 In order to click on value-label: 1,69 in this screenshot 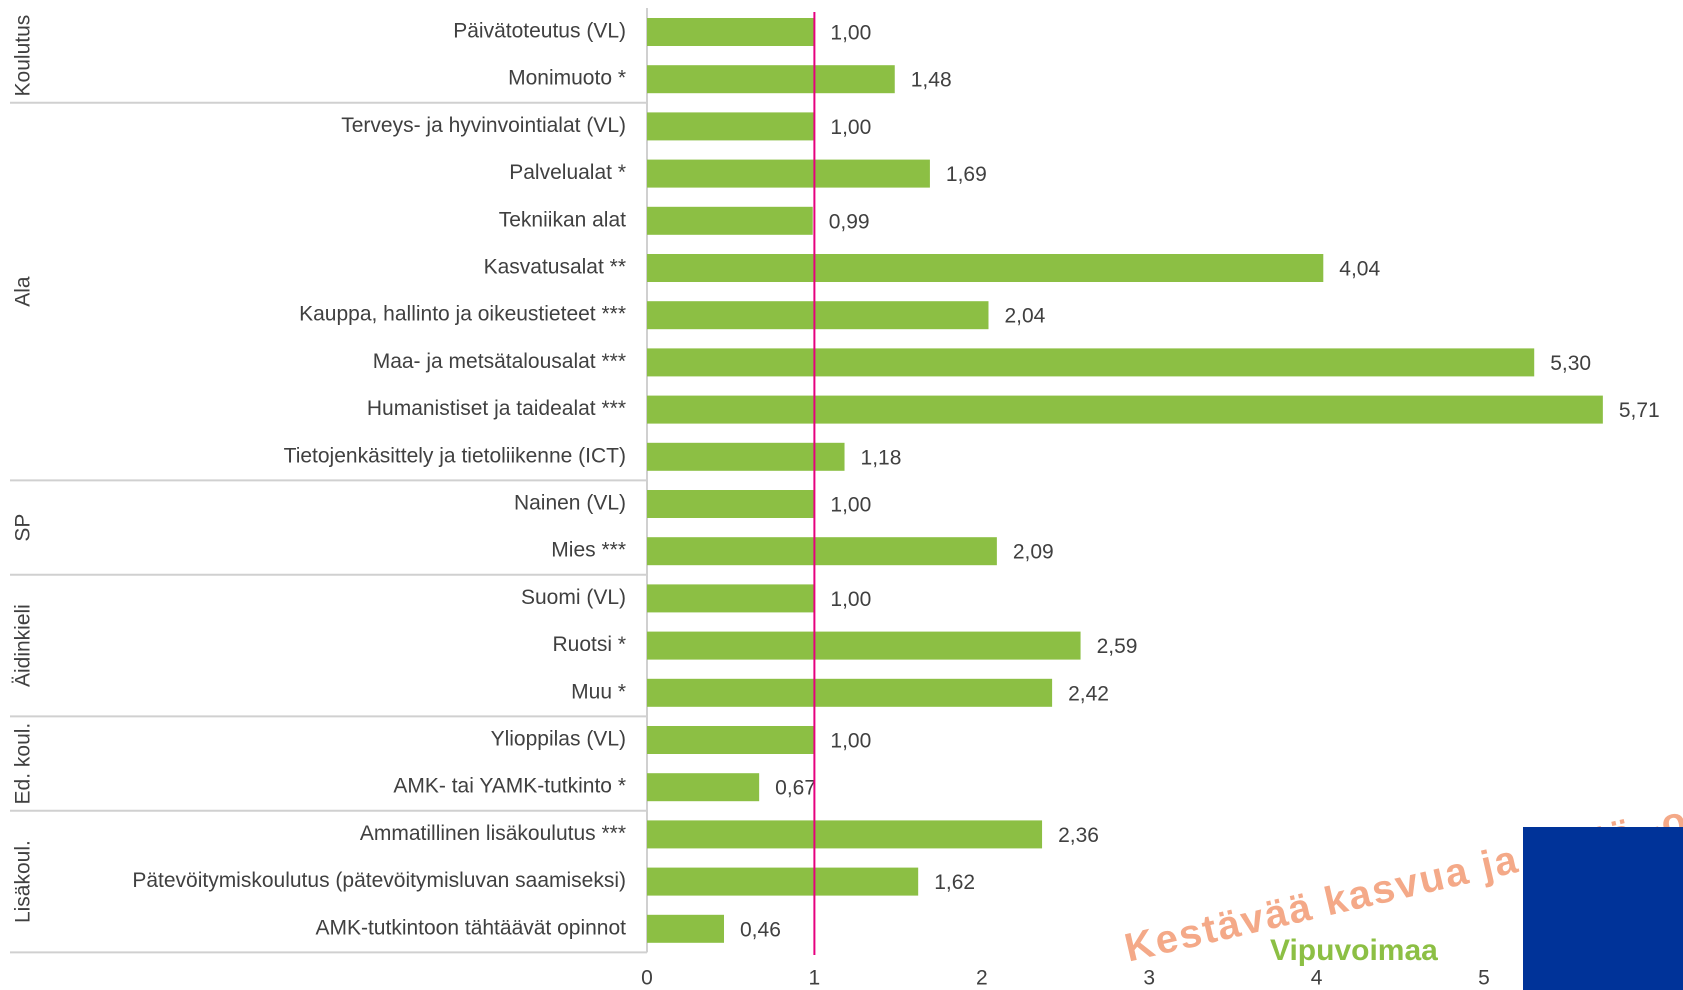, I will do `click(966, 174)`.